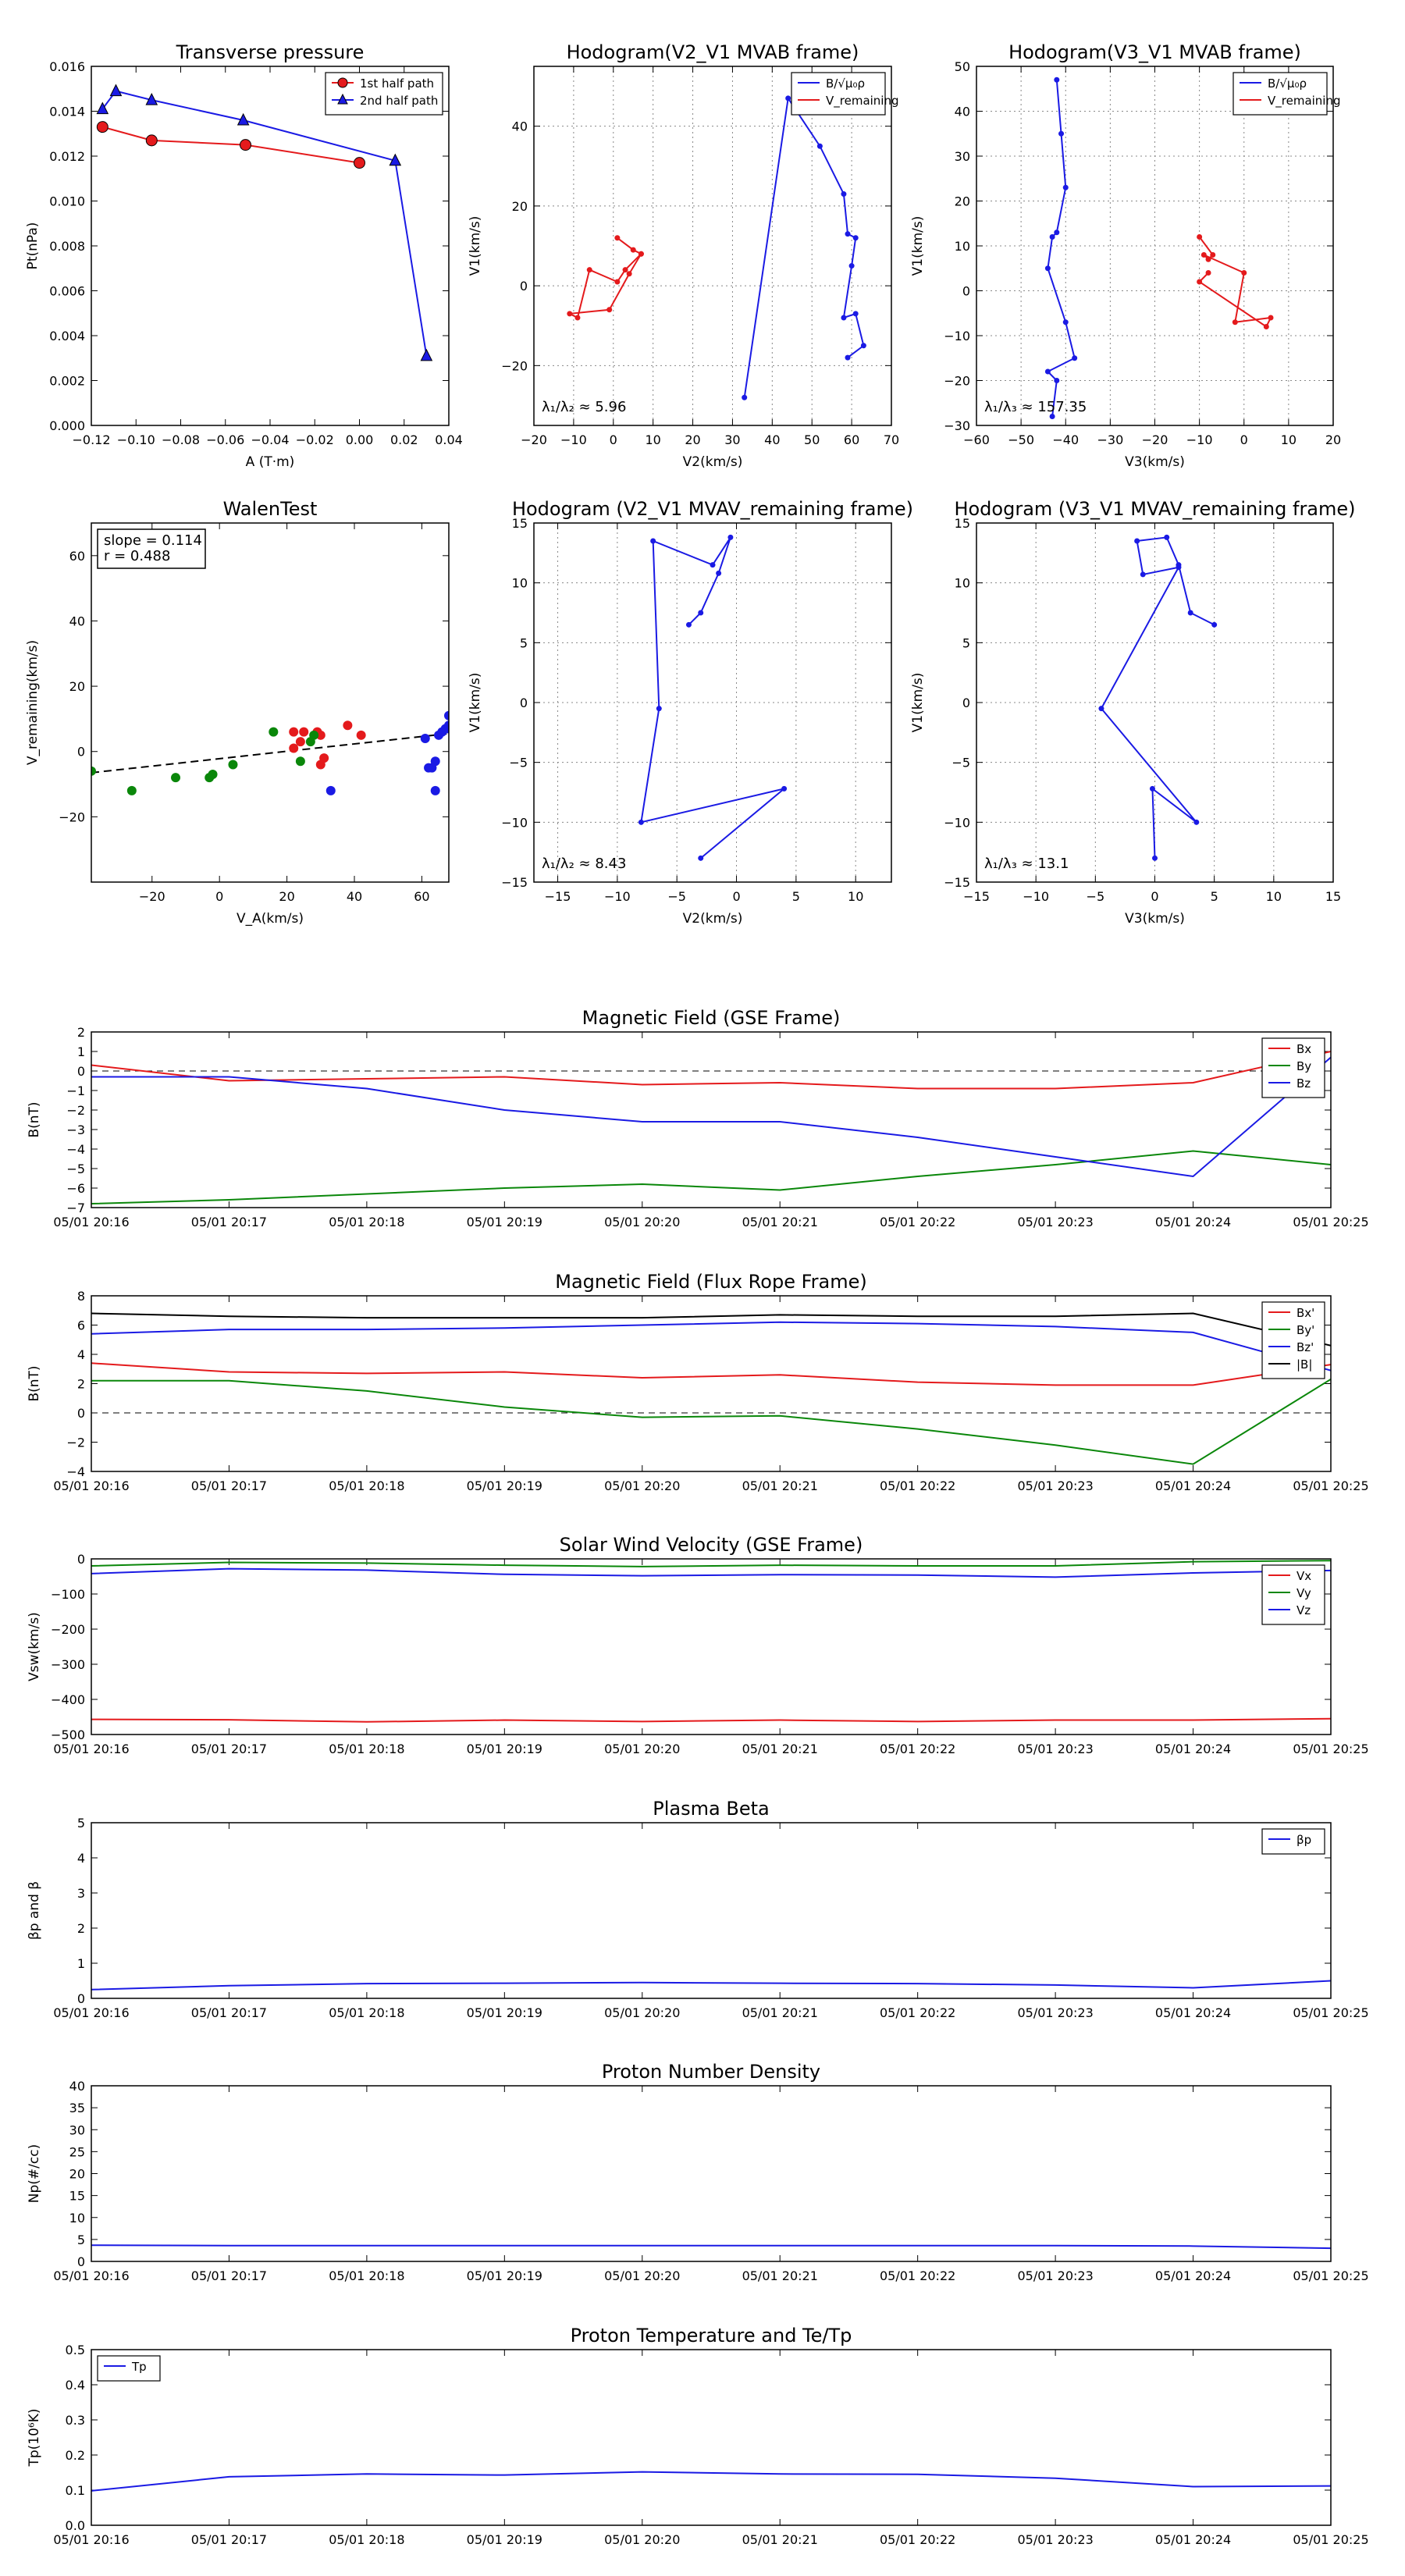 The height and width of the screenshot is (2576, 1405). Describe the element at coordinates (1110, 439) in the screenshot. I see `x-tick-label: −30` at that location.